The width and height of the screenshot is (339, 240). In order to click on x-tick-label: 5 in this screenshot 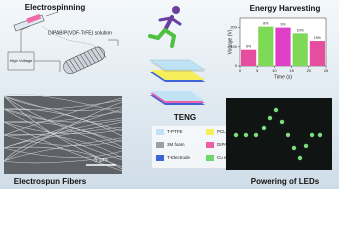, I will do `click(257, 70)`.